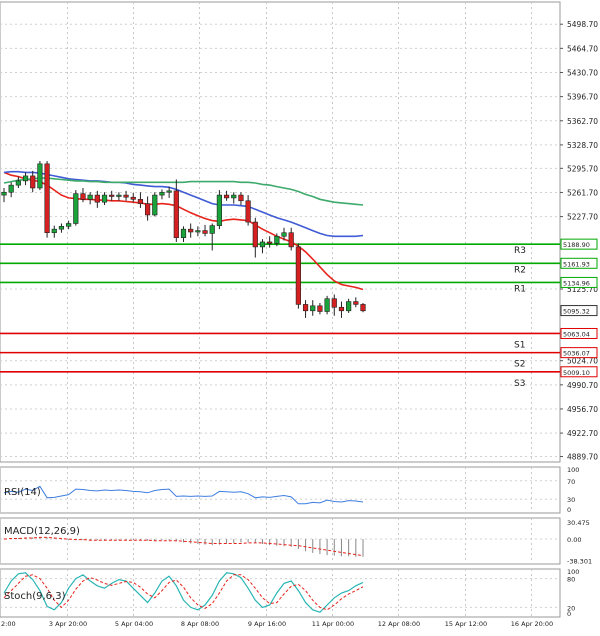 Image resolution: width=600 pixels, height=636 pixels. What do you see at coordinates (571, 482) in the screenshot?
I see `rsi-tick-label: 70` at bounding box center [571, 482].